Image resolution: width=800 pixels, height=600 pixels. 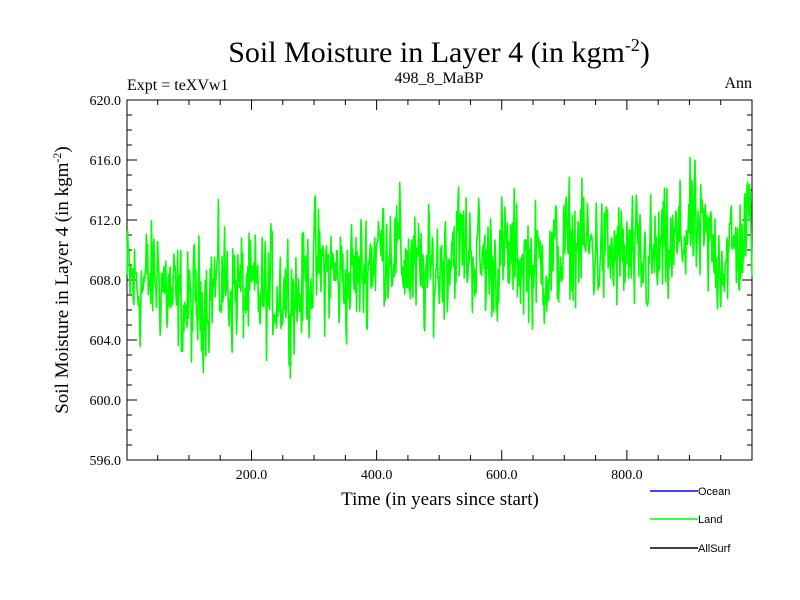 What do you see at coordinates (177, 85) in the screenshot?
I see `subtitle-left: Expt = teXVw1` at bounding box center [177, 85].